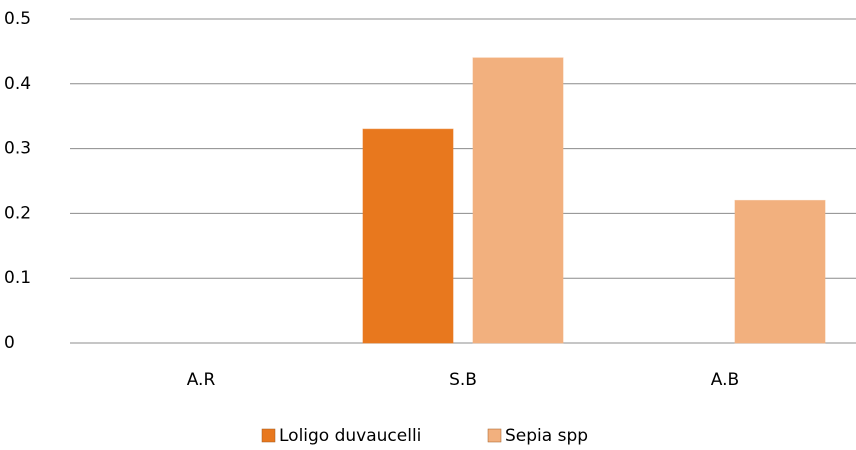 The height and width of the screenshot is (450, 856). I want to click on x-tick-label: S.B, so click(463, 380).